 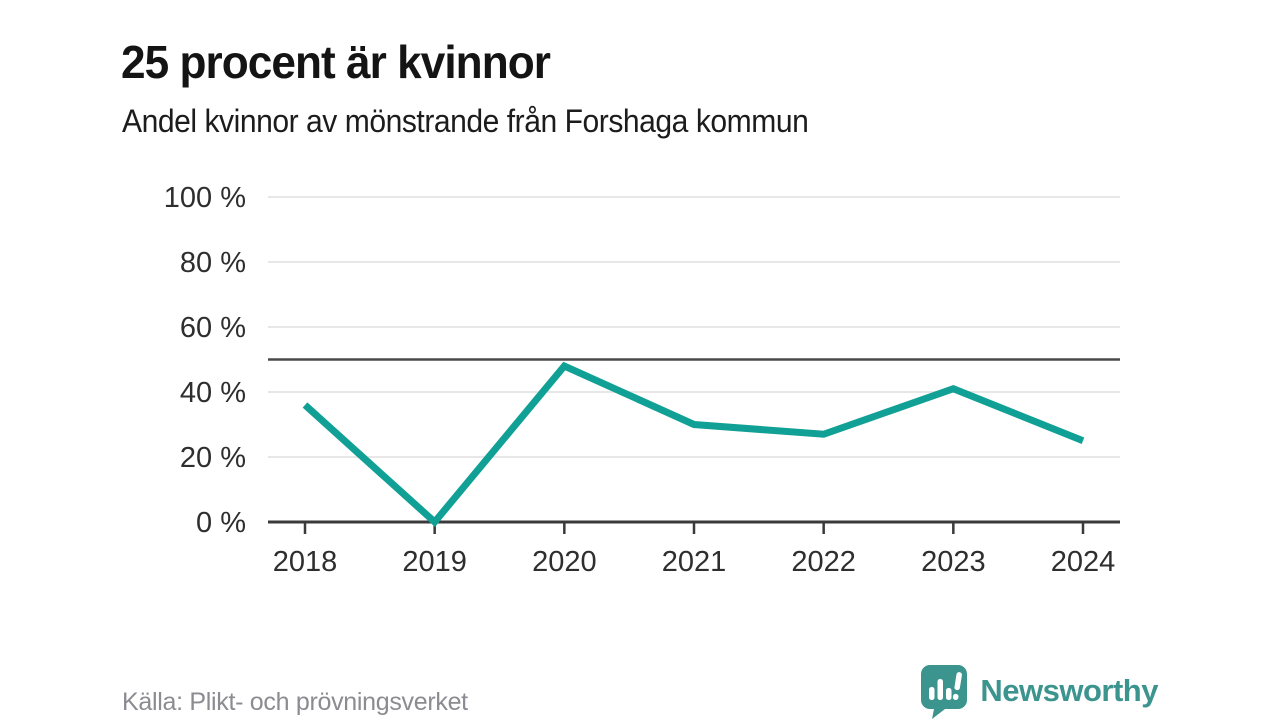 I want to click on x-tick-label: 2018, so click(x=305, y=562).